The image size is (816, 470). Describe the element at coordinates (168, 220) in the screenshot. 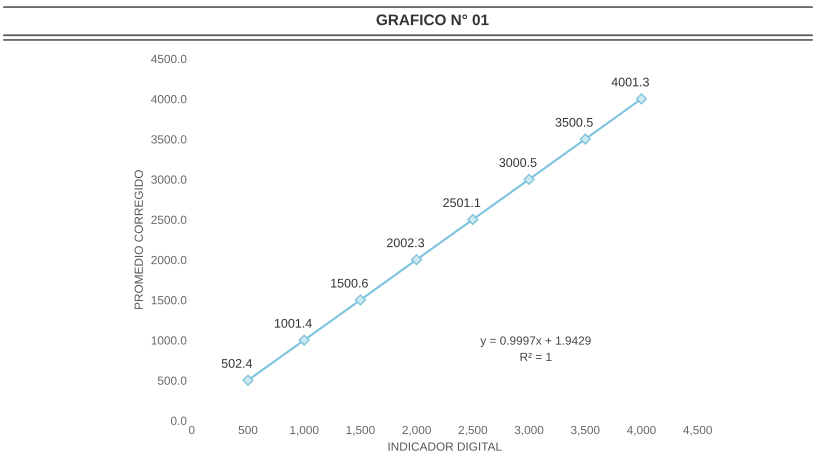

I see `y-tick-label: 2500.0` at that location.